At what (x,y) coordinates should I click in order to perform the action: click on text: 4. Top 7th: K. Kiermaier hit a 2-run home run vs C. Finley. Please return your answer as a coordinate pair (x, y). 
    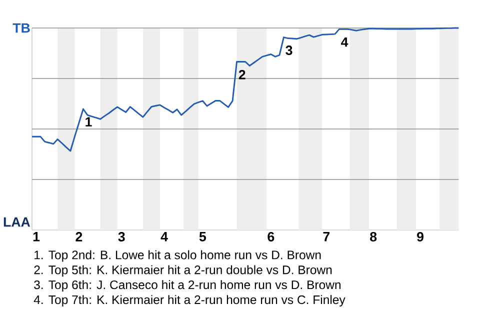
    Looking at the image, I should click on (190, 301).